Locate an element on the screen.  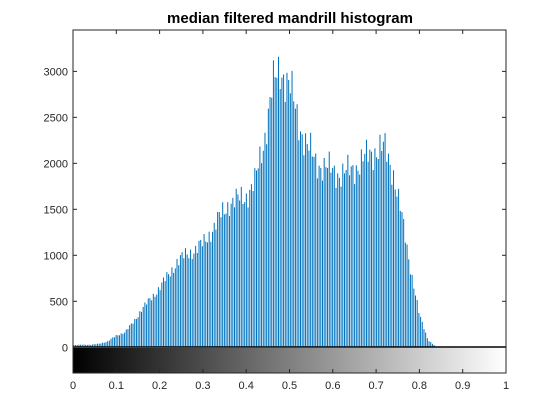
y-tick-label: 0 is located at coordinates (65, 348).